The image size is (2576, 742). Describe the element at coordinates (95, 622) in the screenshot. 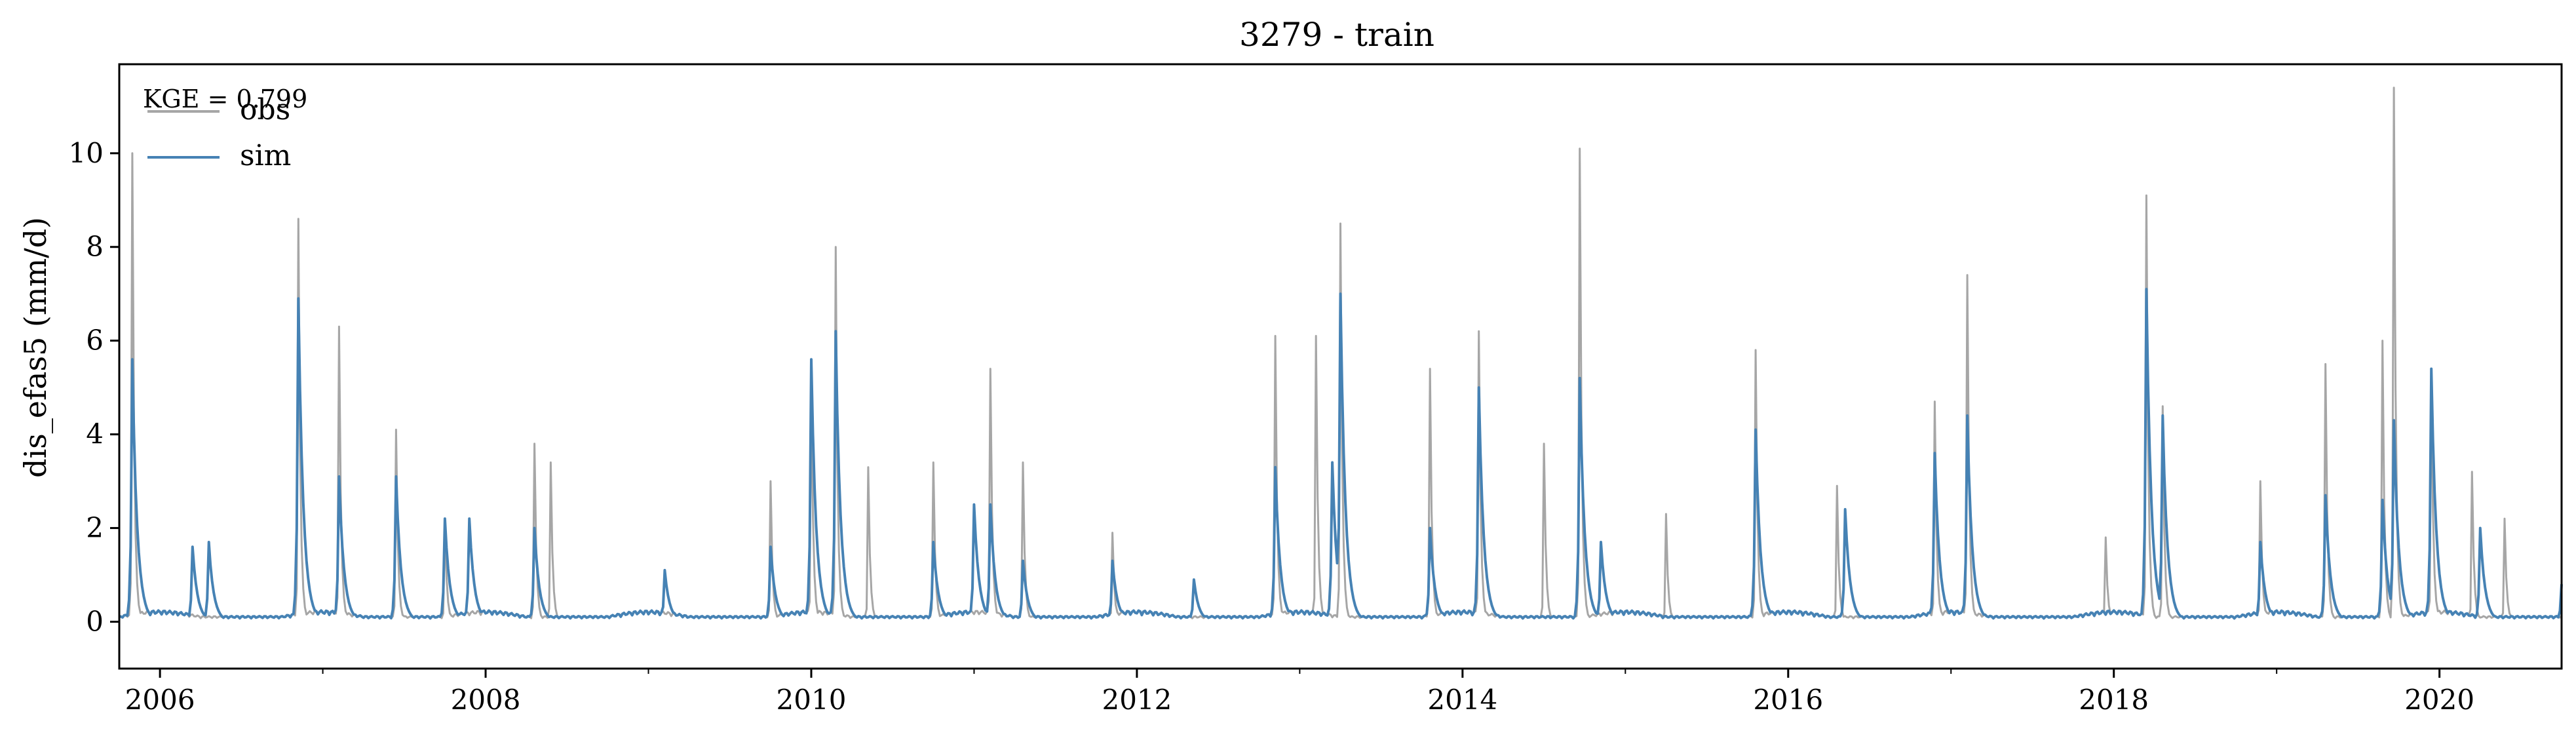

I see `y-tick-label: 0` at that location.